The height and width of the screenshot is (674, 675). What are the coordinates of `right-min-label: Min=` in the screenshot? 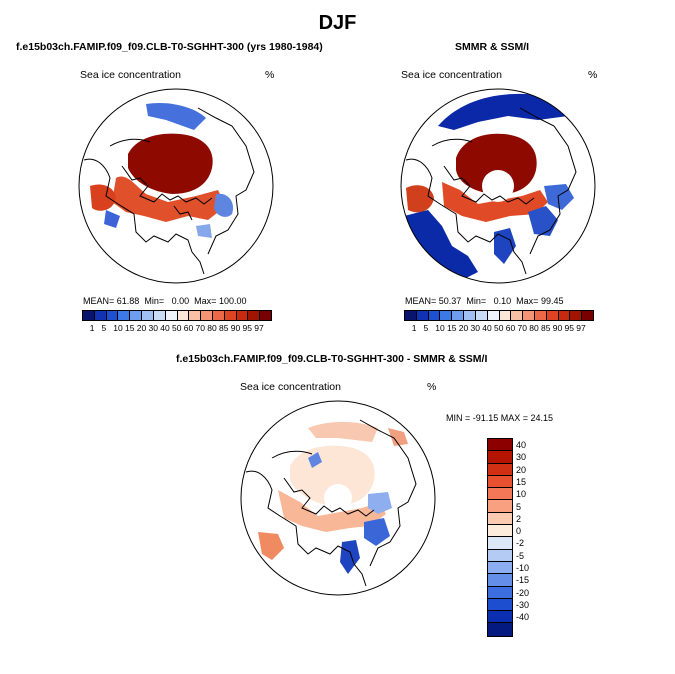 It's located at (476, 301).